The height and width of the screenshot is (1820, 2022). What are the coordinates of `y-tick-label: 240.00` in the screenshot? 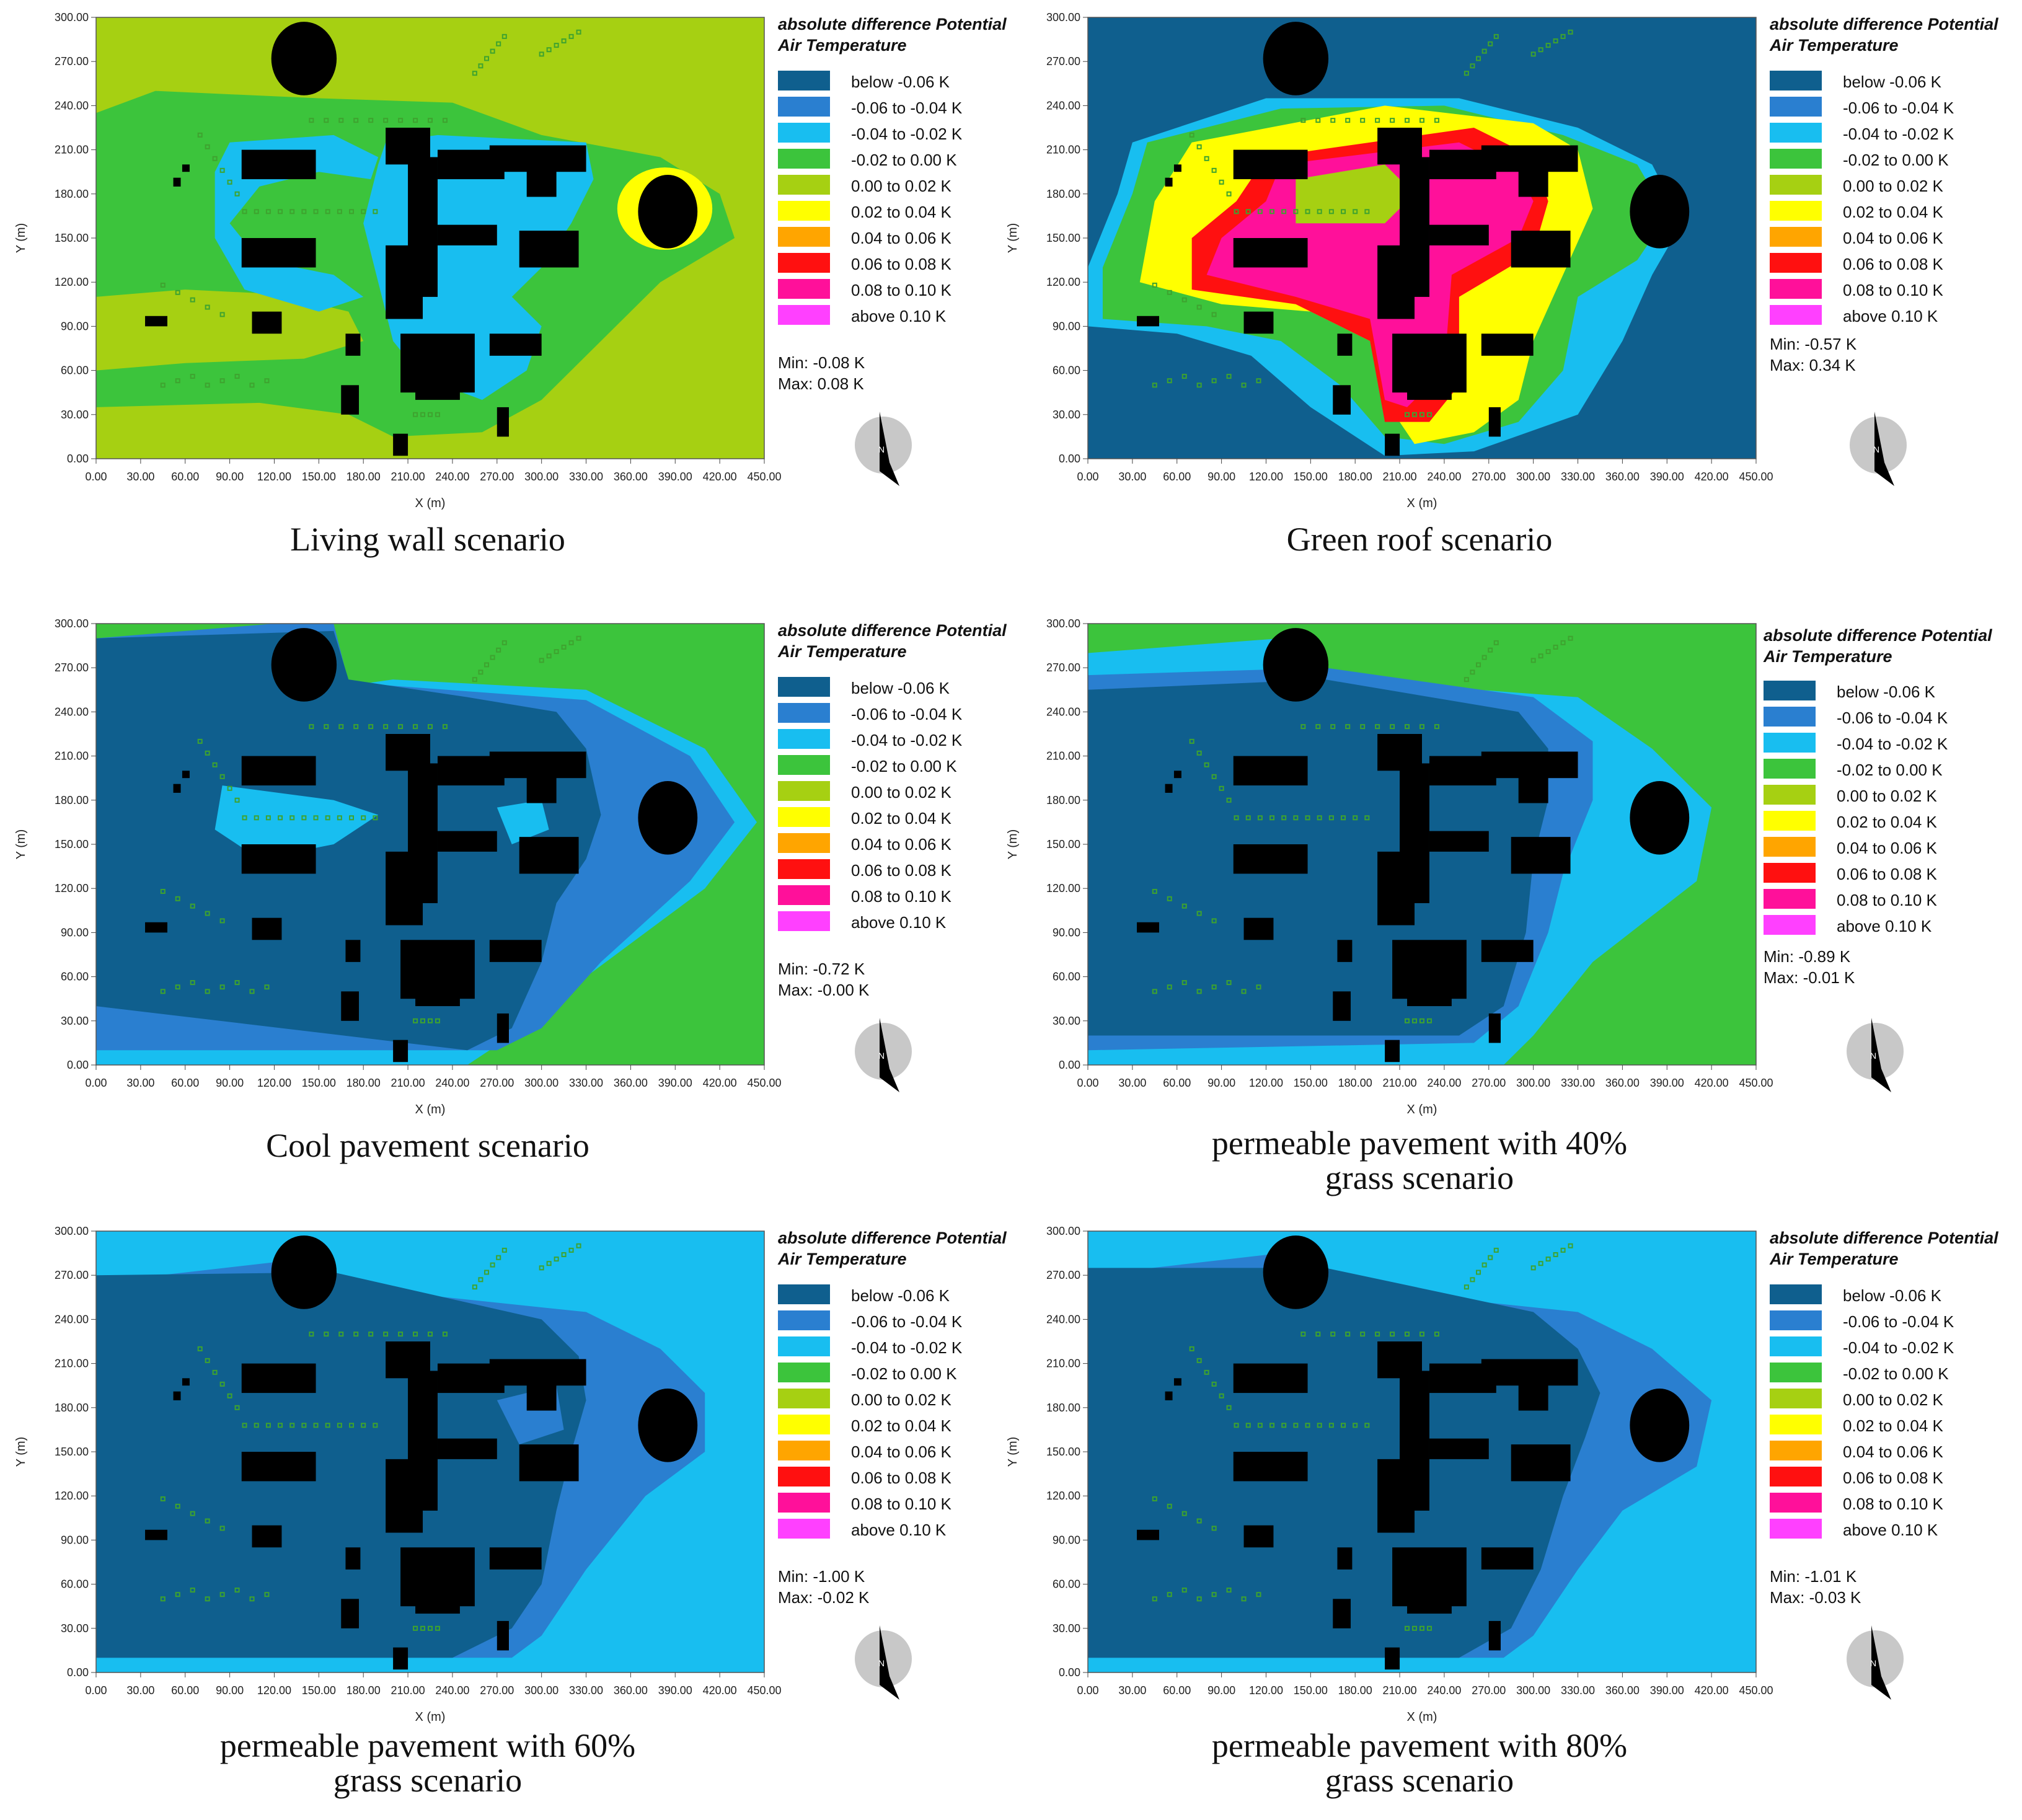 It's located at (72, 105).